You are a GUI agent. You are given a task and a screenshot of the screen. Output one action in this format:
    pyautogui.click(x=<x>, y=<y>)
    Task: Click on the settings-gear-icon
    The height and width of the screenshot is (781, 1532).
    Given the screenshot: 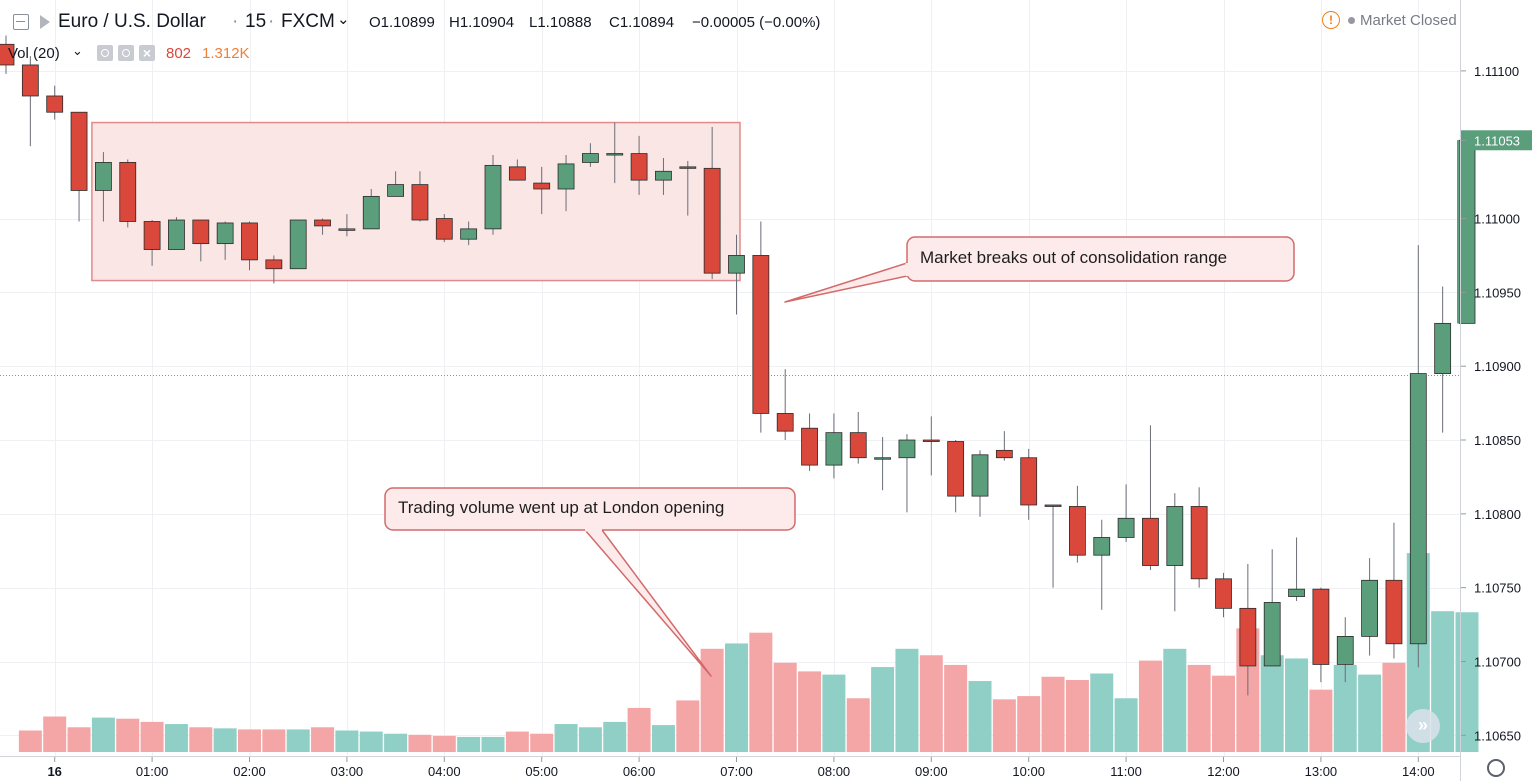 What is the action you would take?
    pyautogui.click(x=1496, y=768)
    